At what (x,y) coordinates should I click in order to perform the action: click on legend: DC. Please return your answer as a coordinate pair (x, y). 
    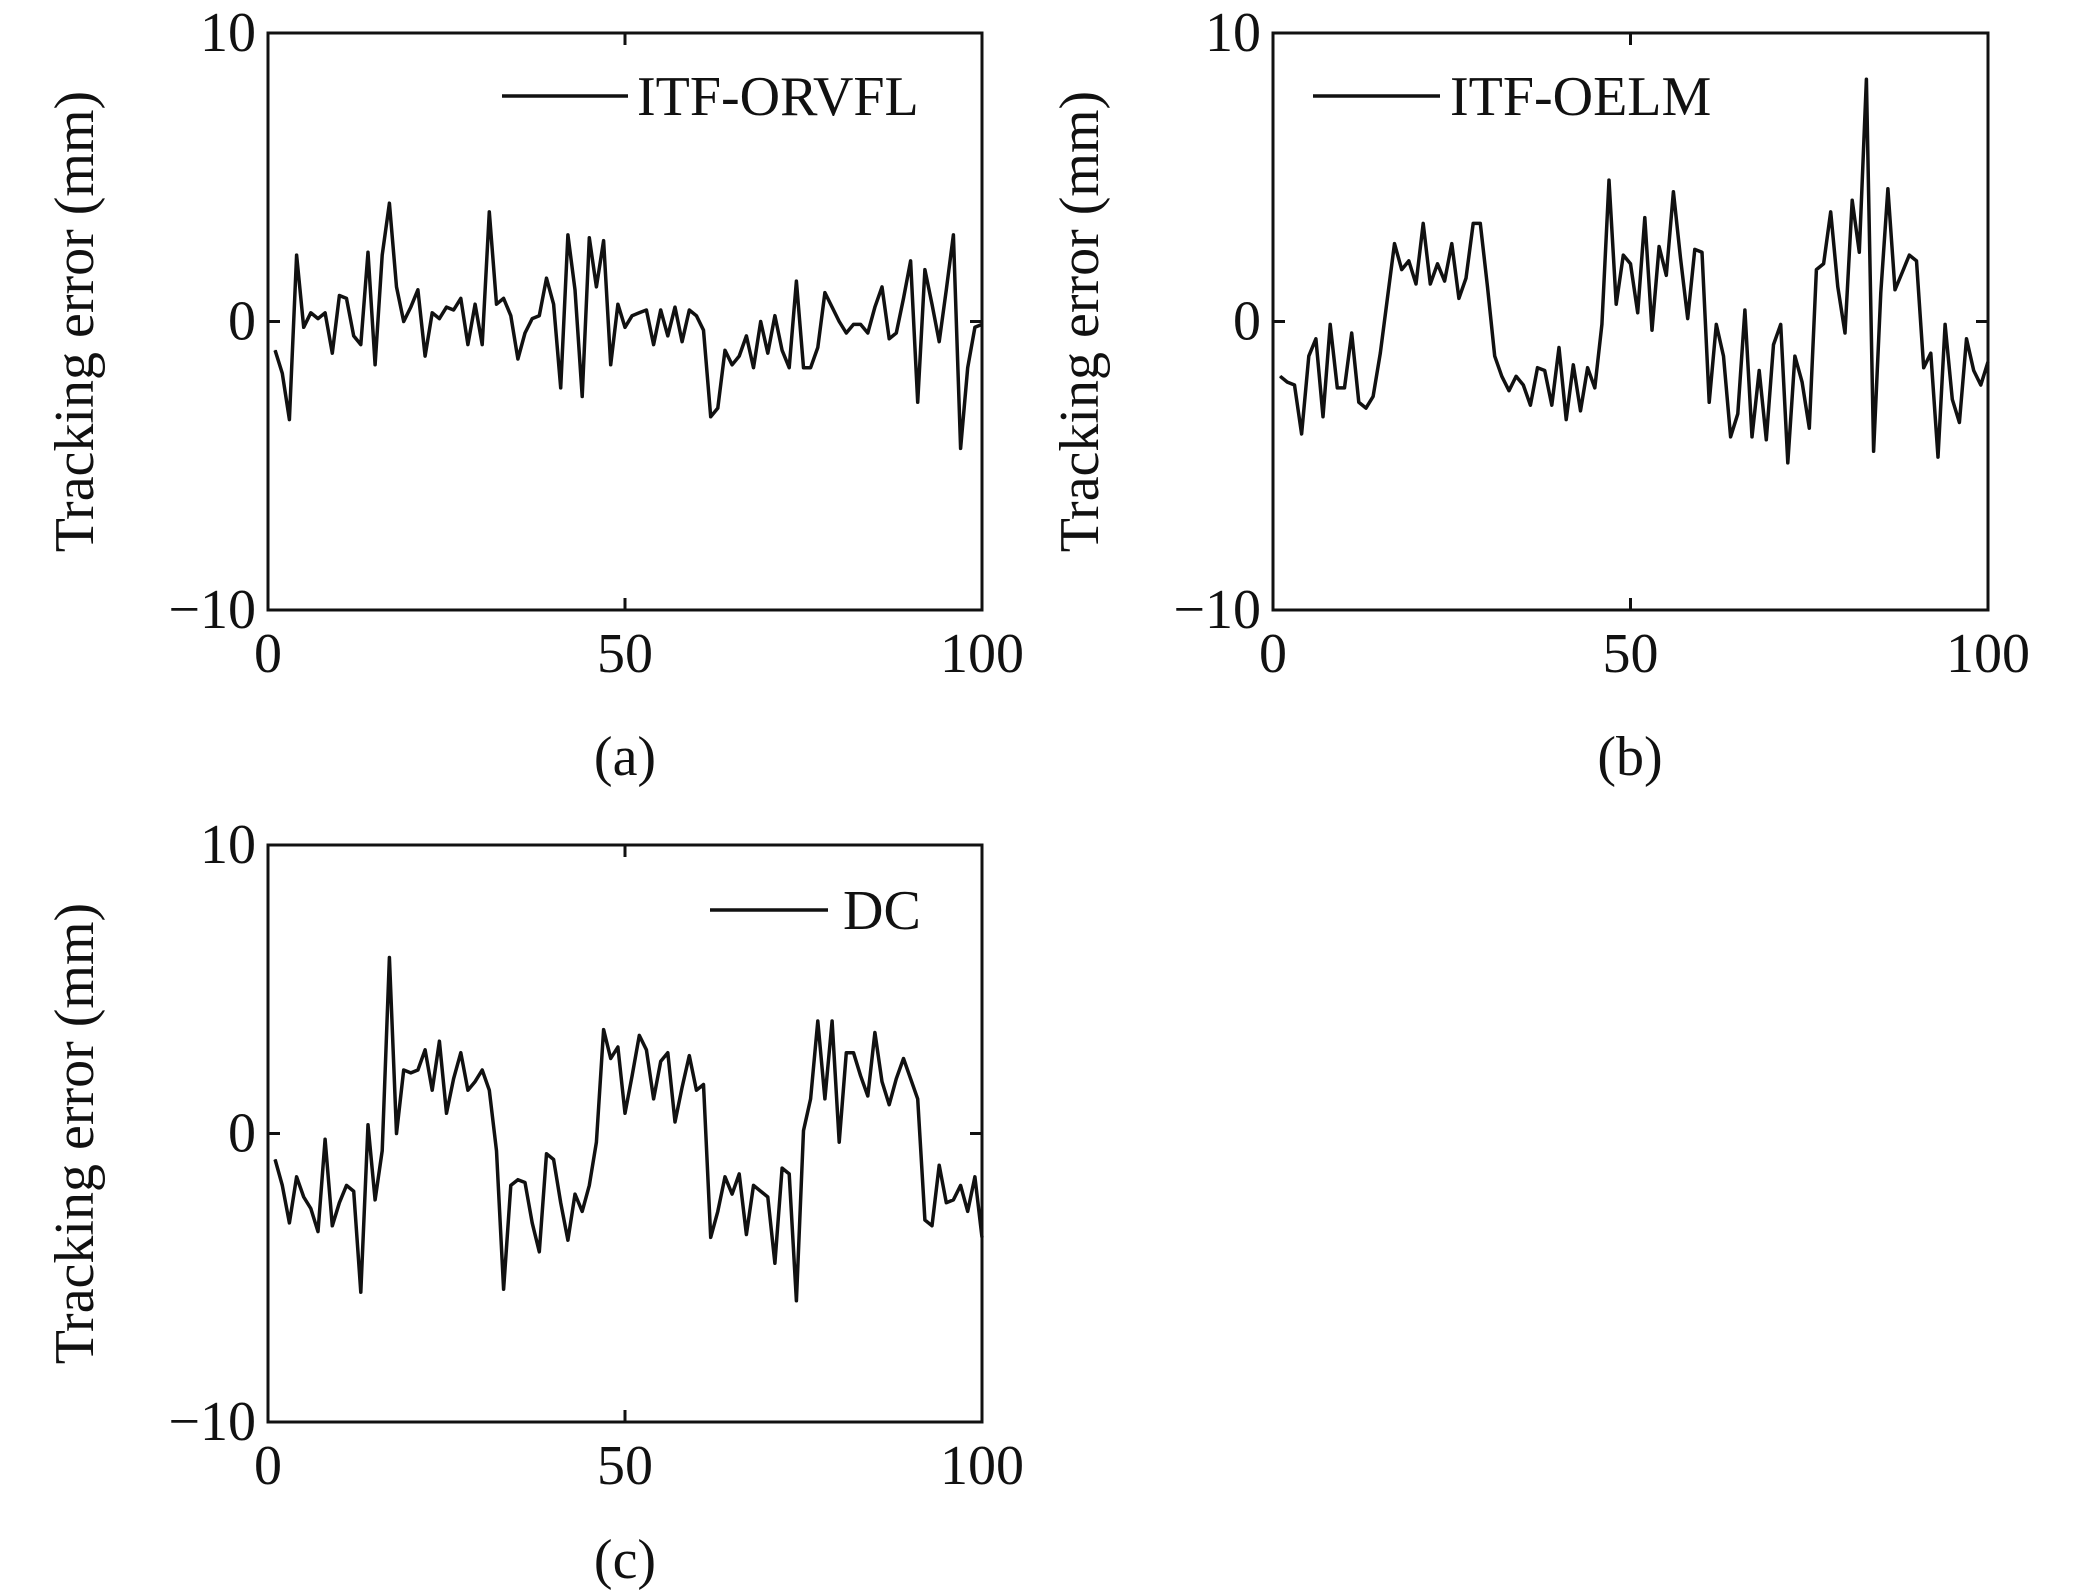
    Looking at the image, I should click on (815, 911).